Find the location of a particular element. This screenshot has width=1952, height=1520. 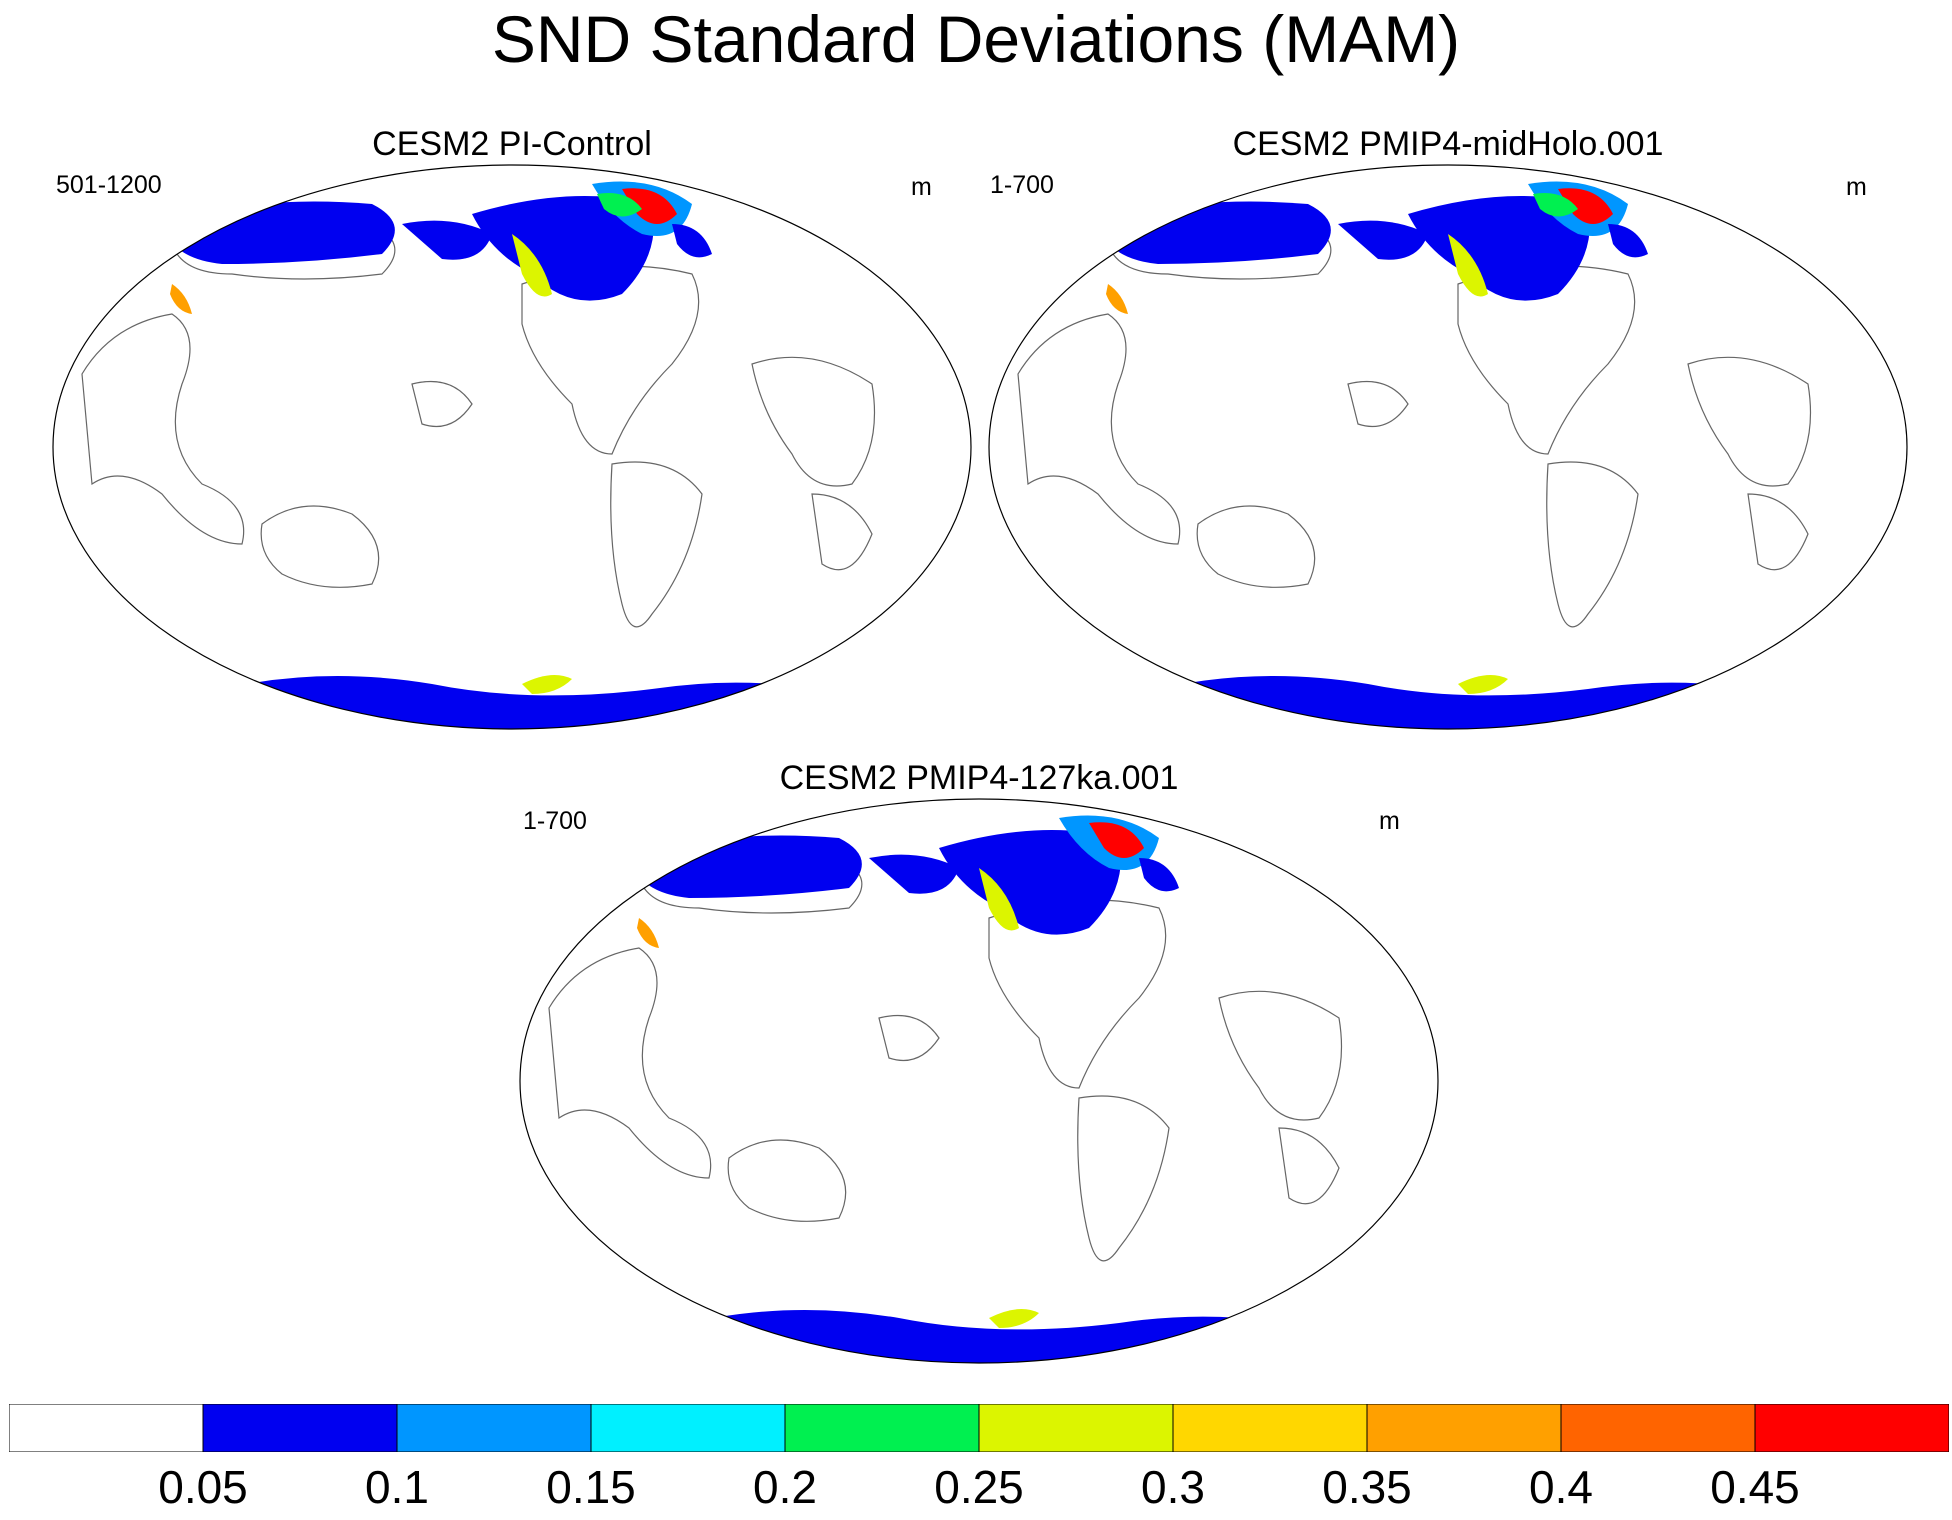

colorbar-tick-label: 0.45 is located at coordinates (1755, 1487).